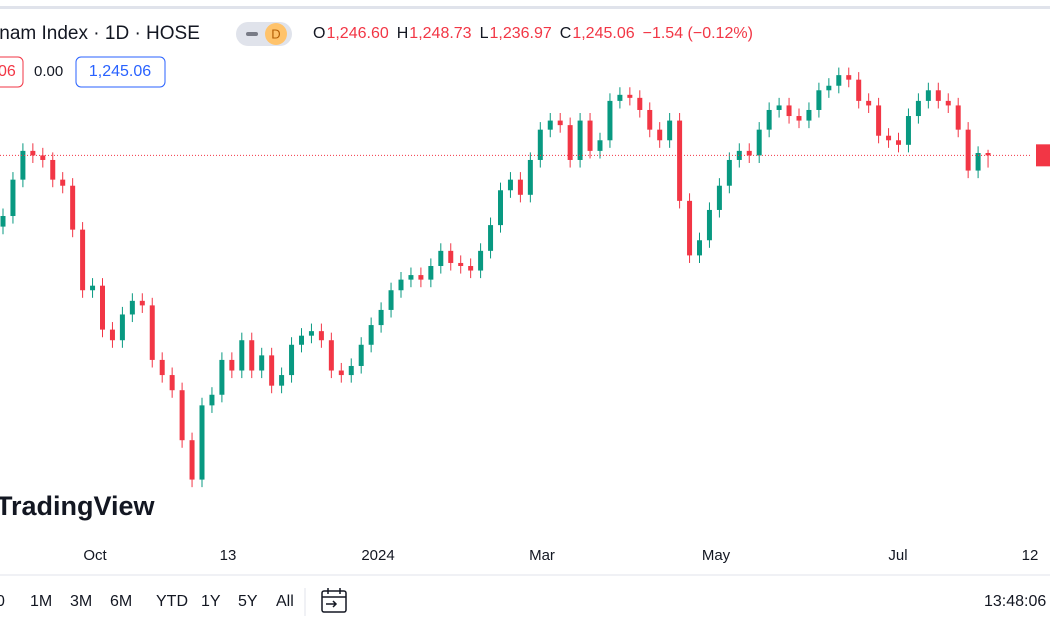 The width and height of the screenshot is (1050, 630). I want to click on x-axis-label: 12, so click(1030, 555).